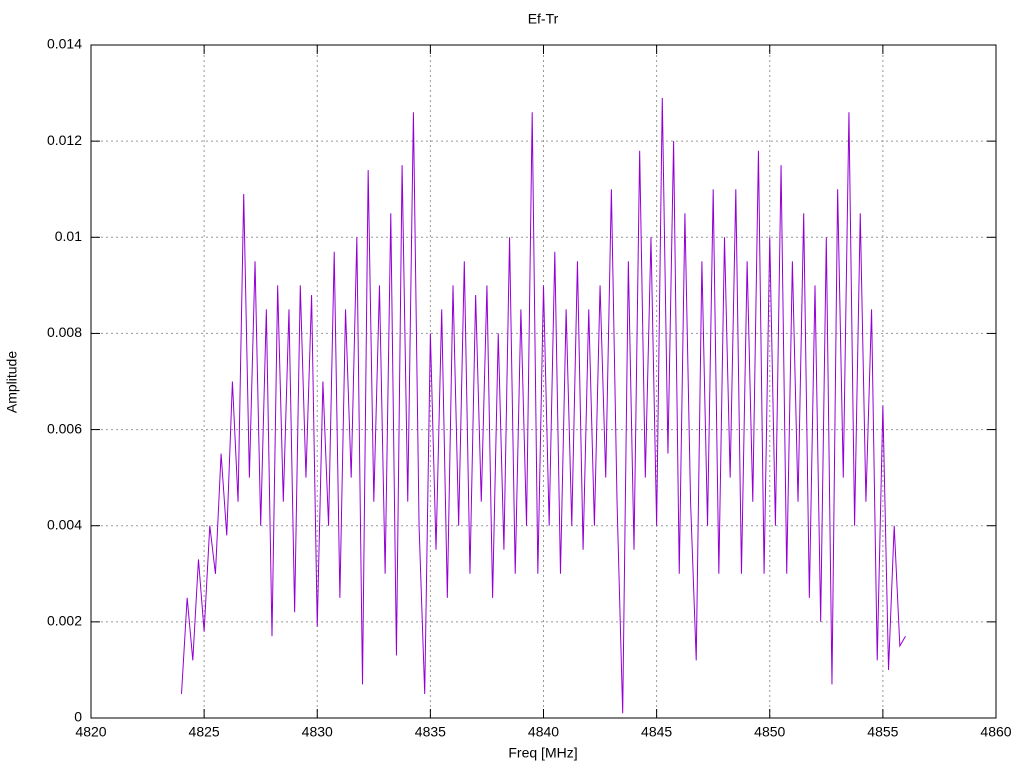  What do you see at coordinates (995, 732) in the screenshot?
I see `x-tick-label: 4860` at bounding box center [995, 732].